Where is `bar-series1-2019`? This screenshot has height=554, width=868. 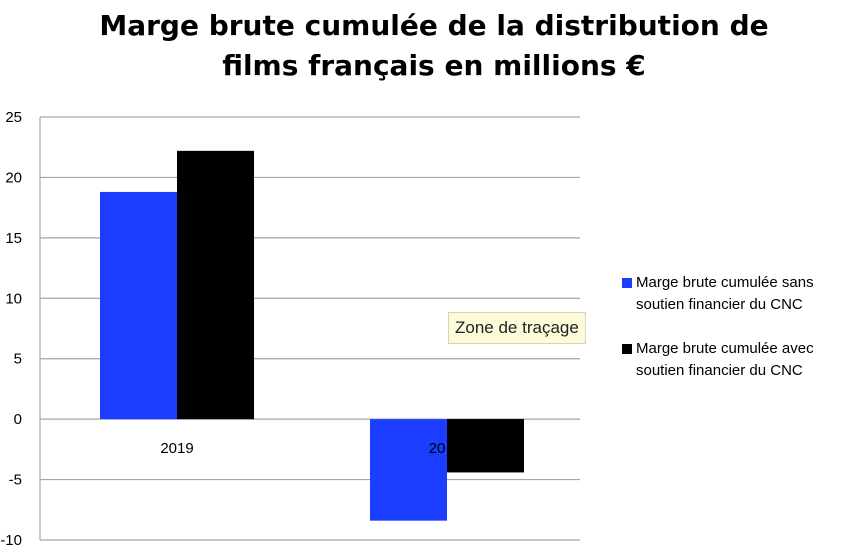
bar-series1-2019 is located at coordinates (215, 285).